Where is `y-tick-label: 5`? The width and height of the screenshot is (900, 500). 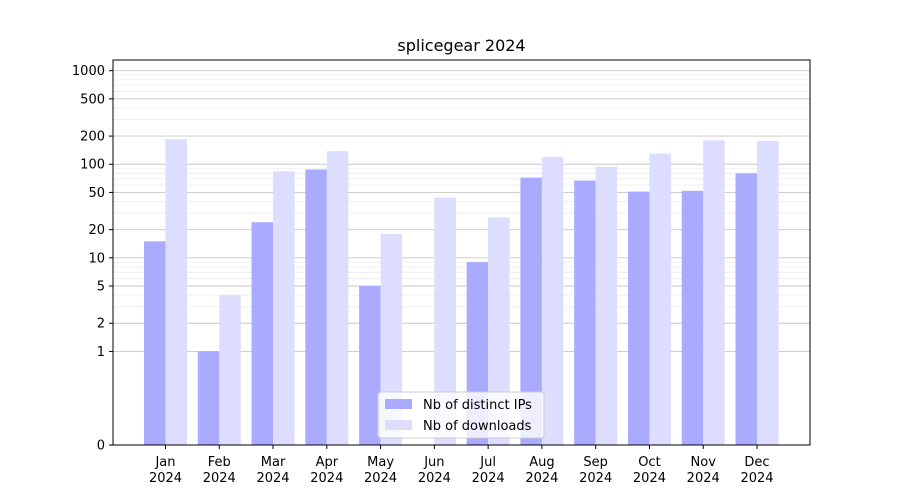 y-tick-label: 5 is located at coordinates (101, 287).